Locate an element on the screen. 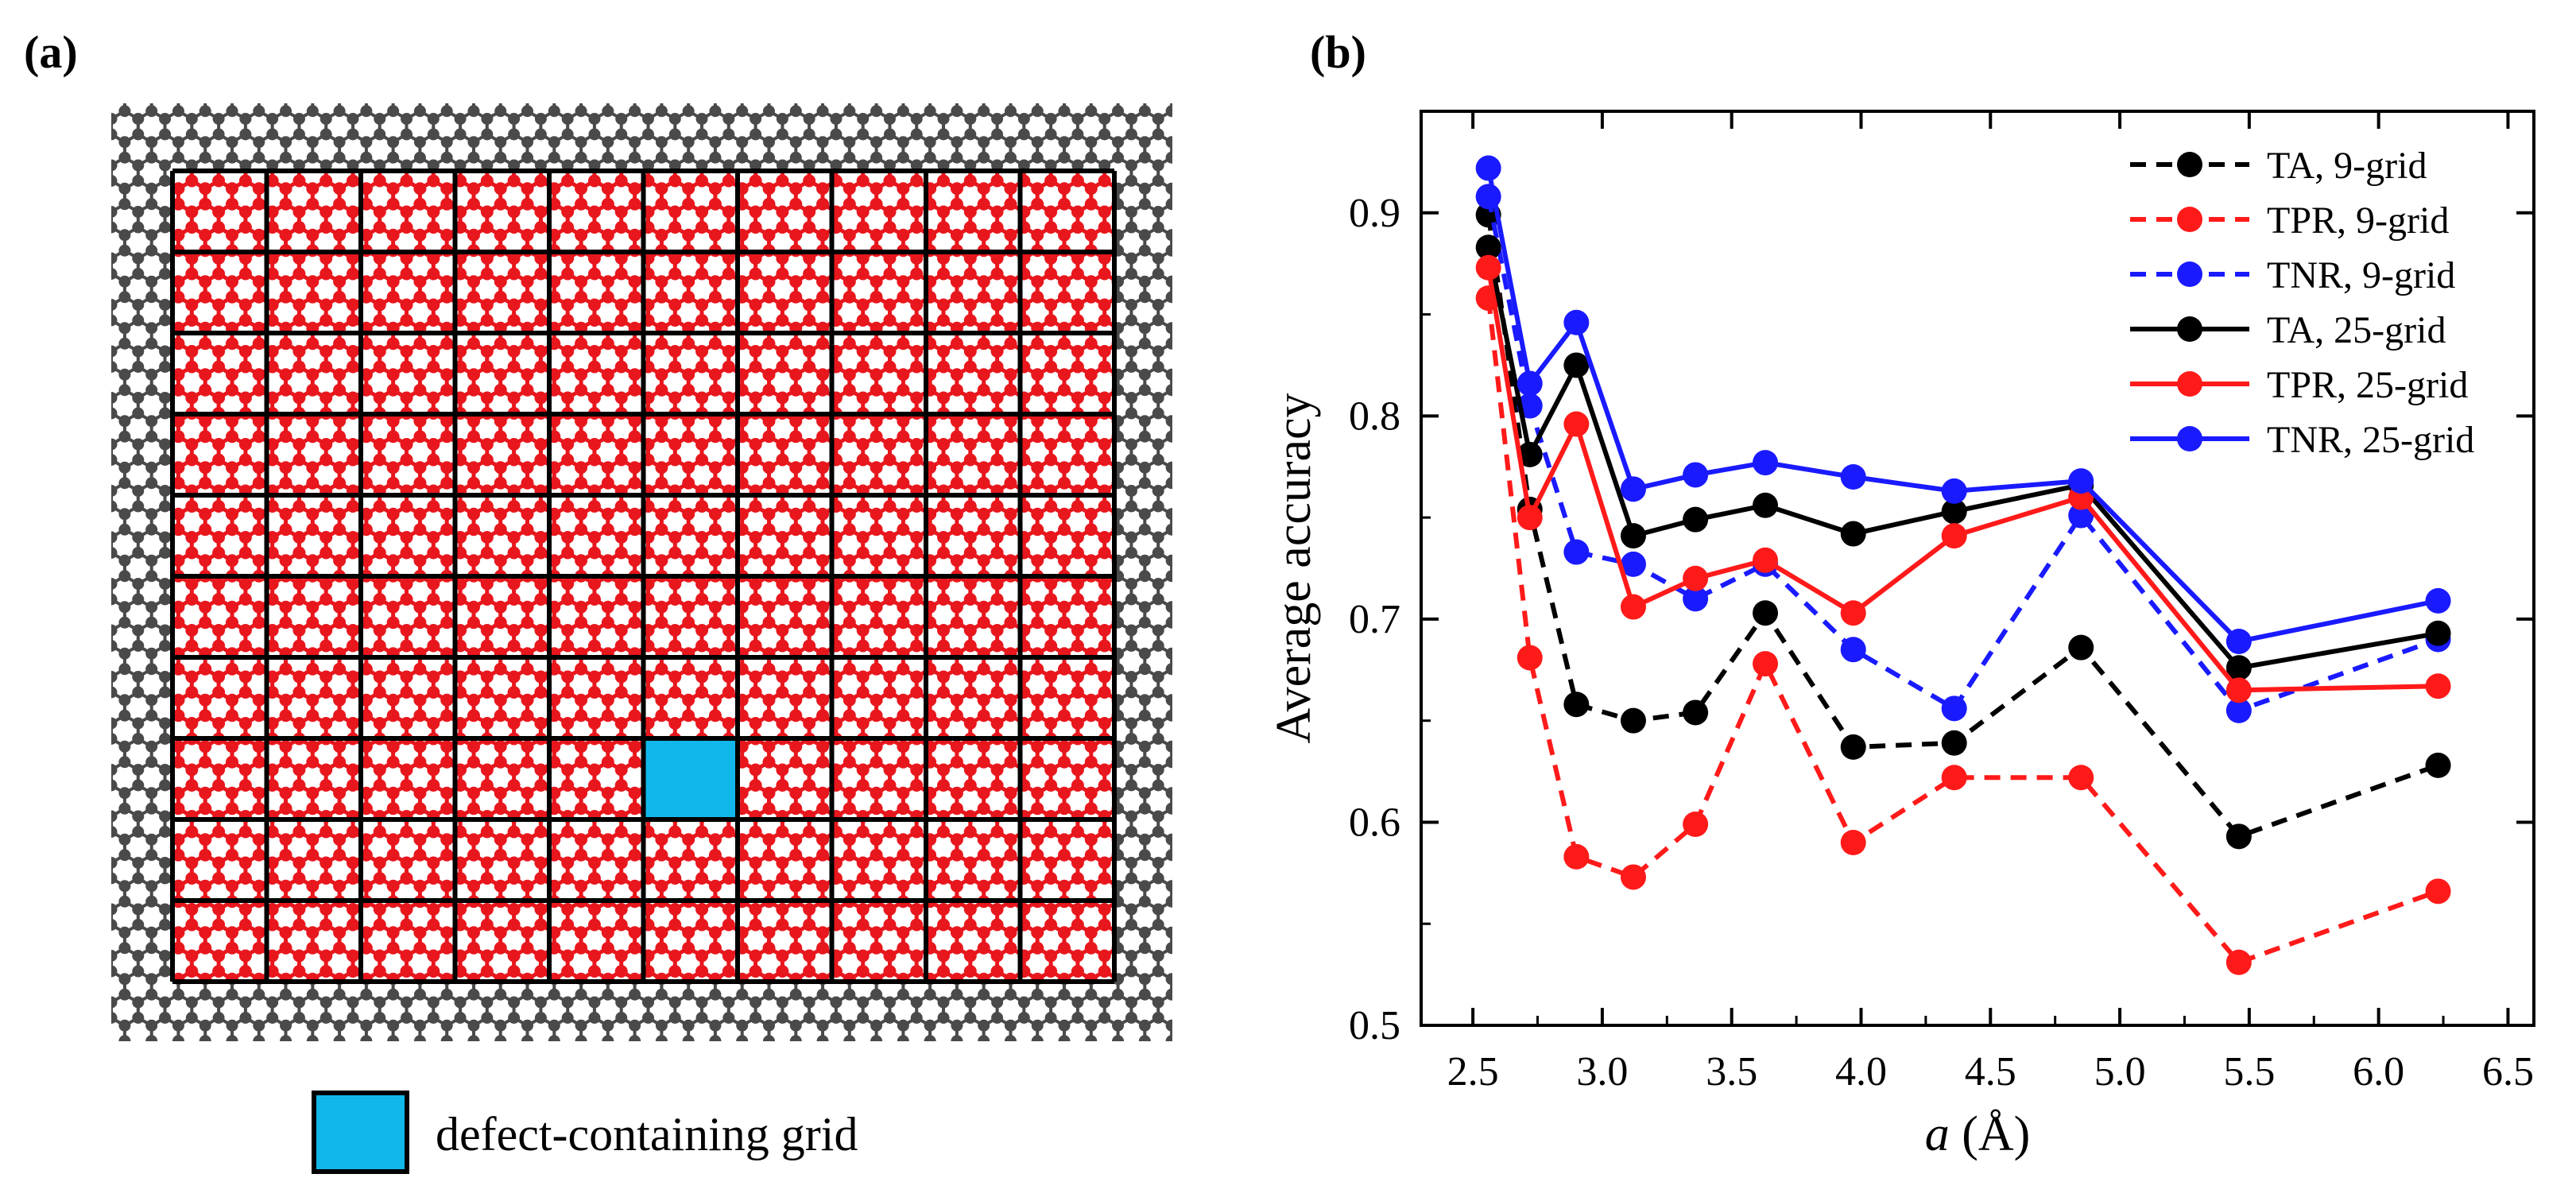  x-tick-label: 5.5 is located at coordinates (2249, 1072).